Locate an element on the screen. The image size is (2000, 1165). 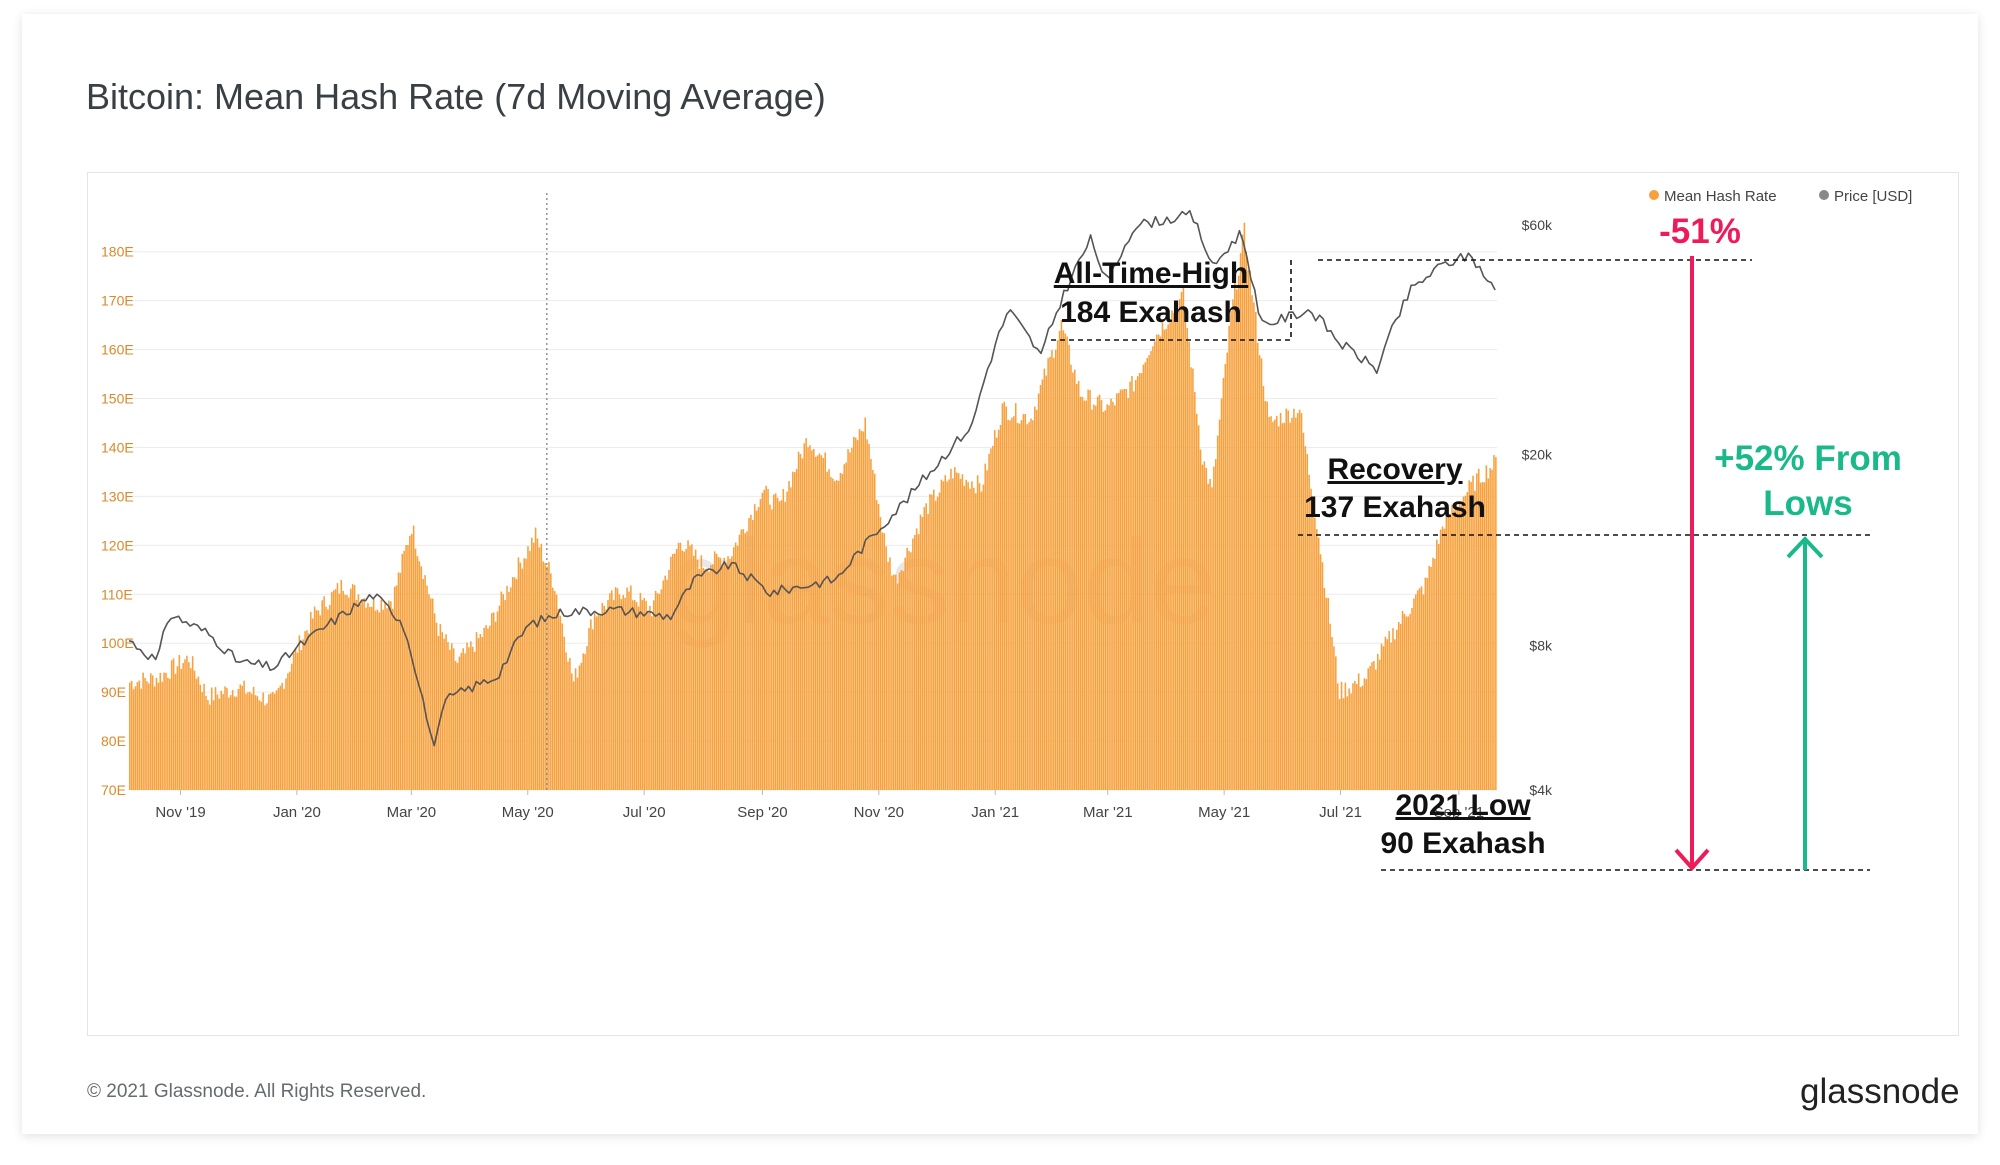
ath-label: All-Time-High is located at coordinates (1151, 273).